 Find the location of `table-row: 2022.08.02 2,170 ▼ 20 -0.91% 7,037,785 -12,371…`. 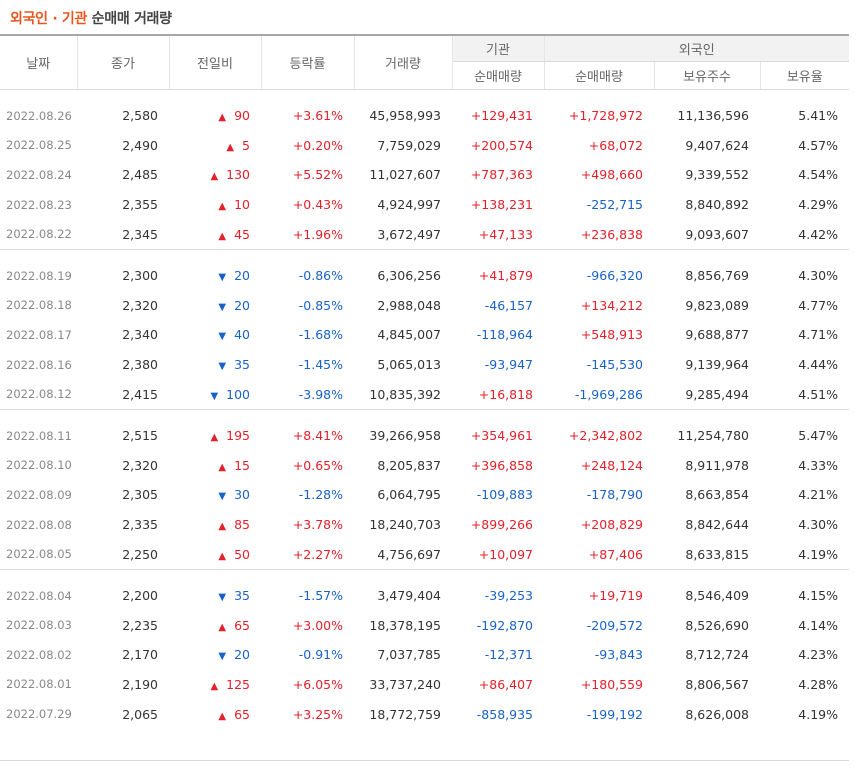

table-row: 2022.08.02 2,170 ▼ 20 -0.91% 7,037,785 -12,371… is located at coordinates (424, 655).